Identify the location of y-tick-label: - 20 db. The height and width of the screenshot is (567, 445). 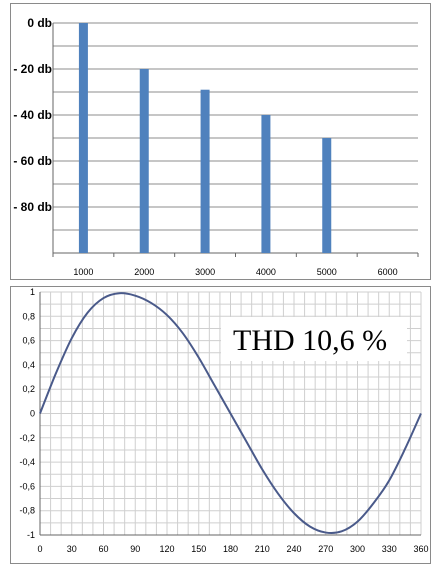
(32, 69).